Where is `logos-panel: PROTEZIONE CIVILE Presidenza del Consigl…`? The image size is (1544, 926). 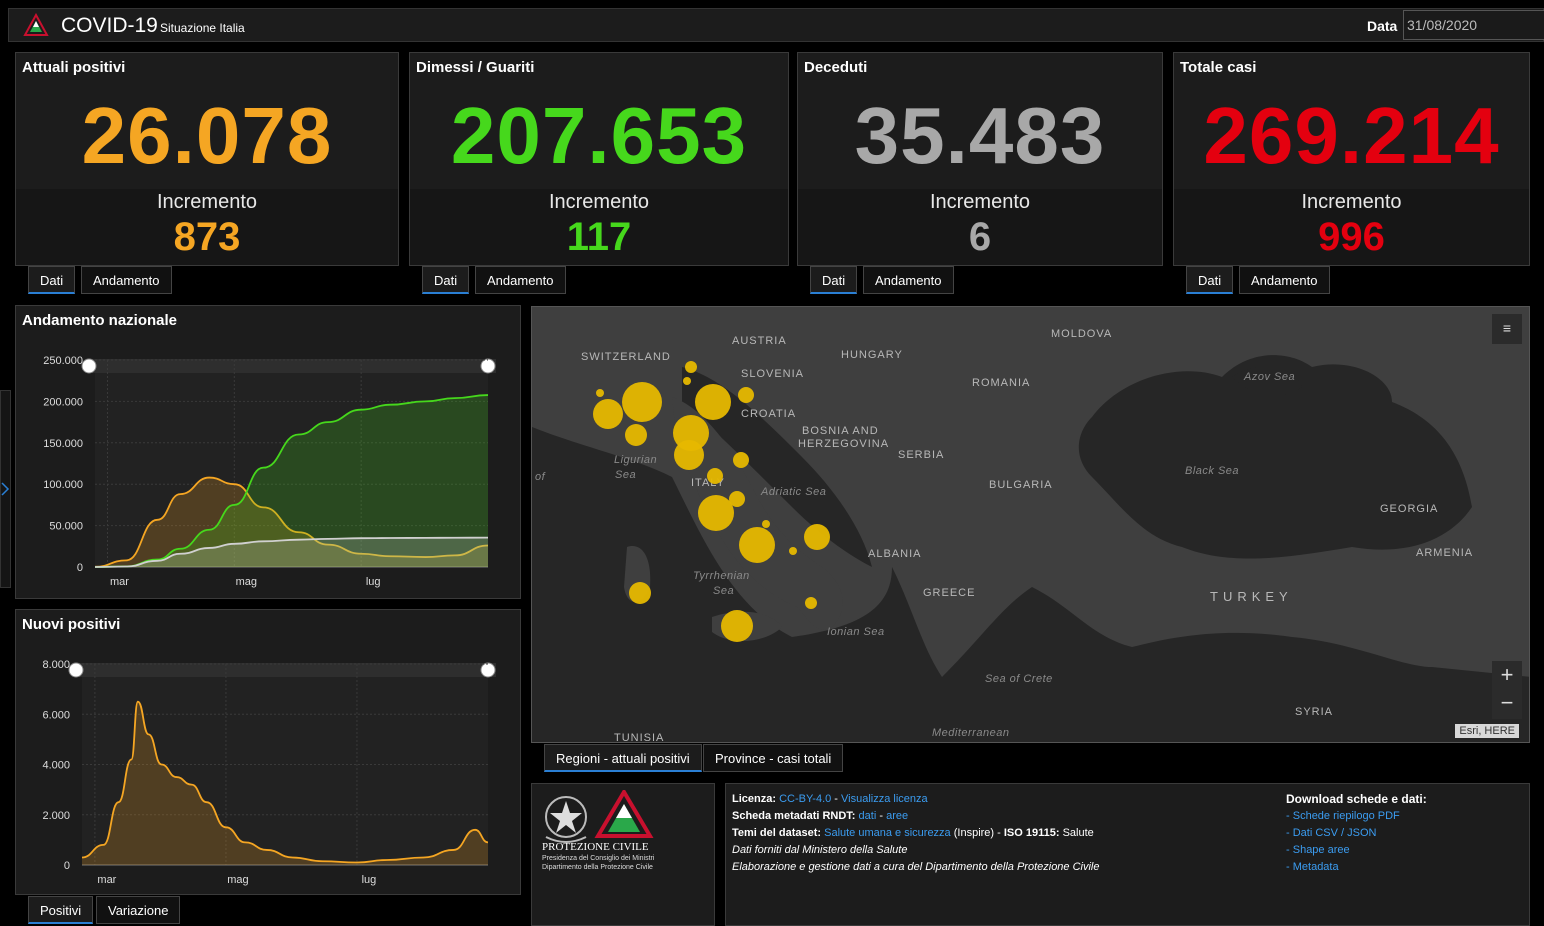 logos-panel: PROTEZIONE CIVILE Presidenza del Consigl… is located at coordinates (623, 854).